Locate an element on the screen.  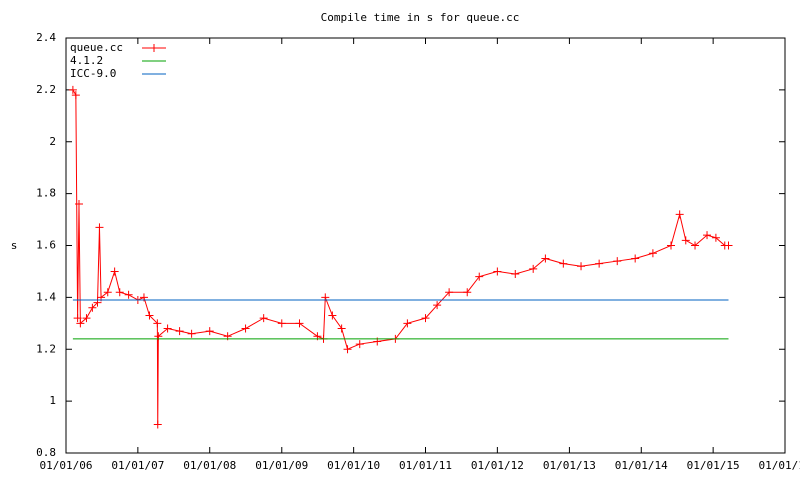
legend-label: ICC-9.0 is located at coordinates (93, 73).